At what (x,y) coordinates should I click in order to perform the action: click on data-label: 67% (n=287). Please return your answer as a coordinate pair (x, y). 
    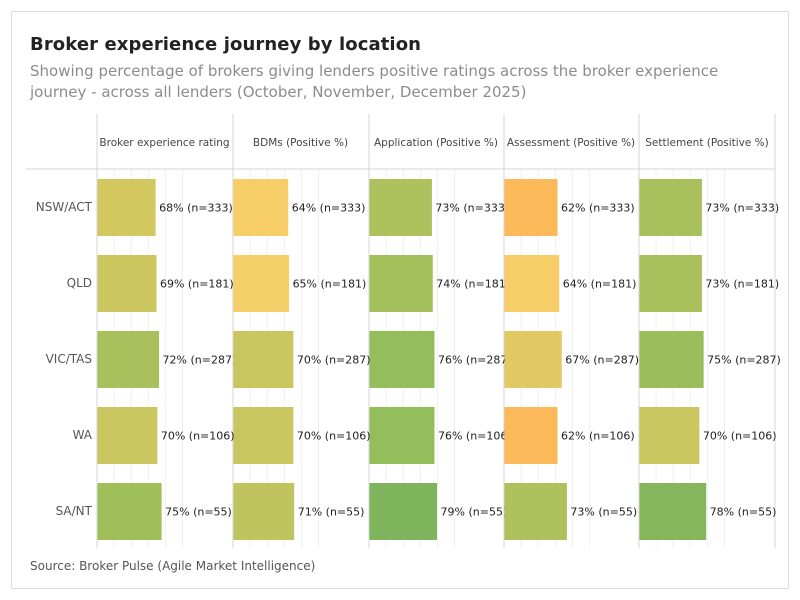
    Looking at the image, I should click on (602, 360).